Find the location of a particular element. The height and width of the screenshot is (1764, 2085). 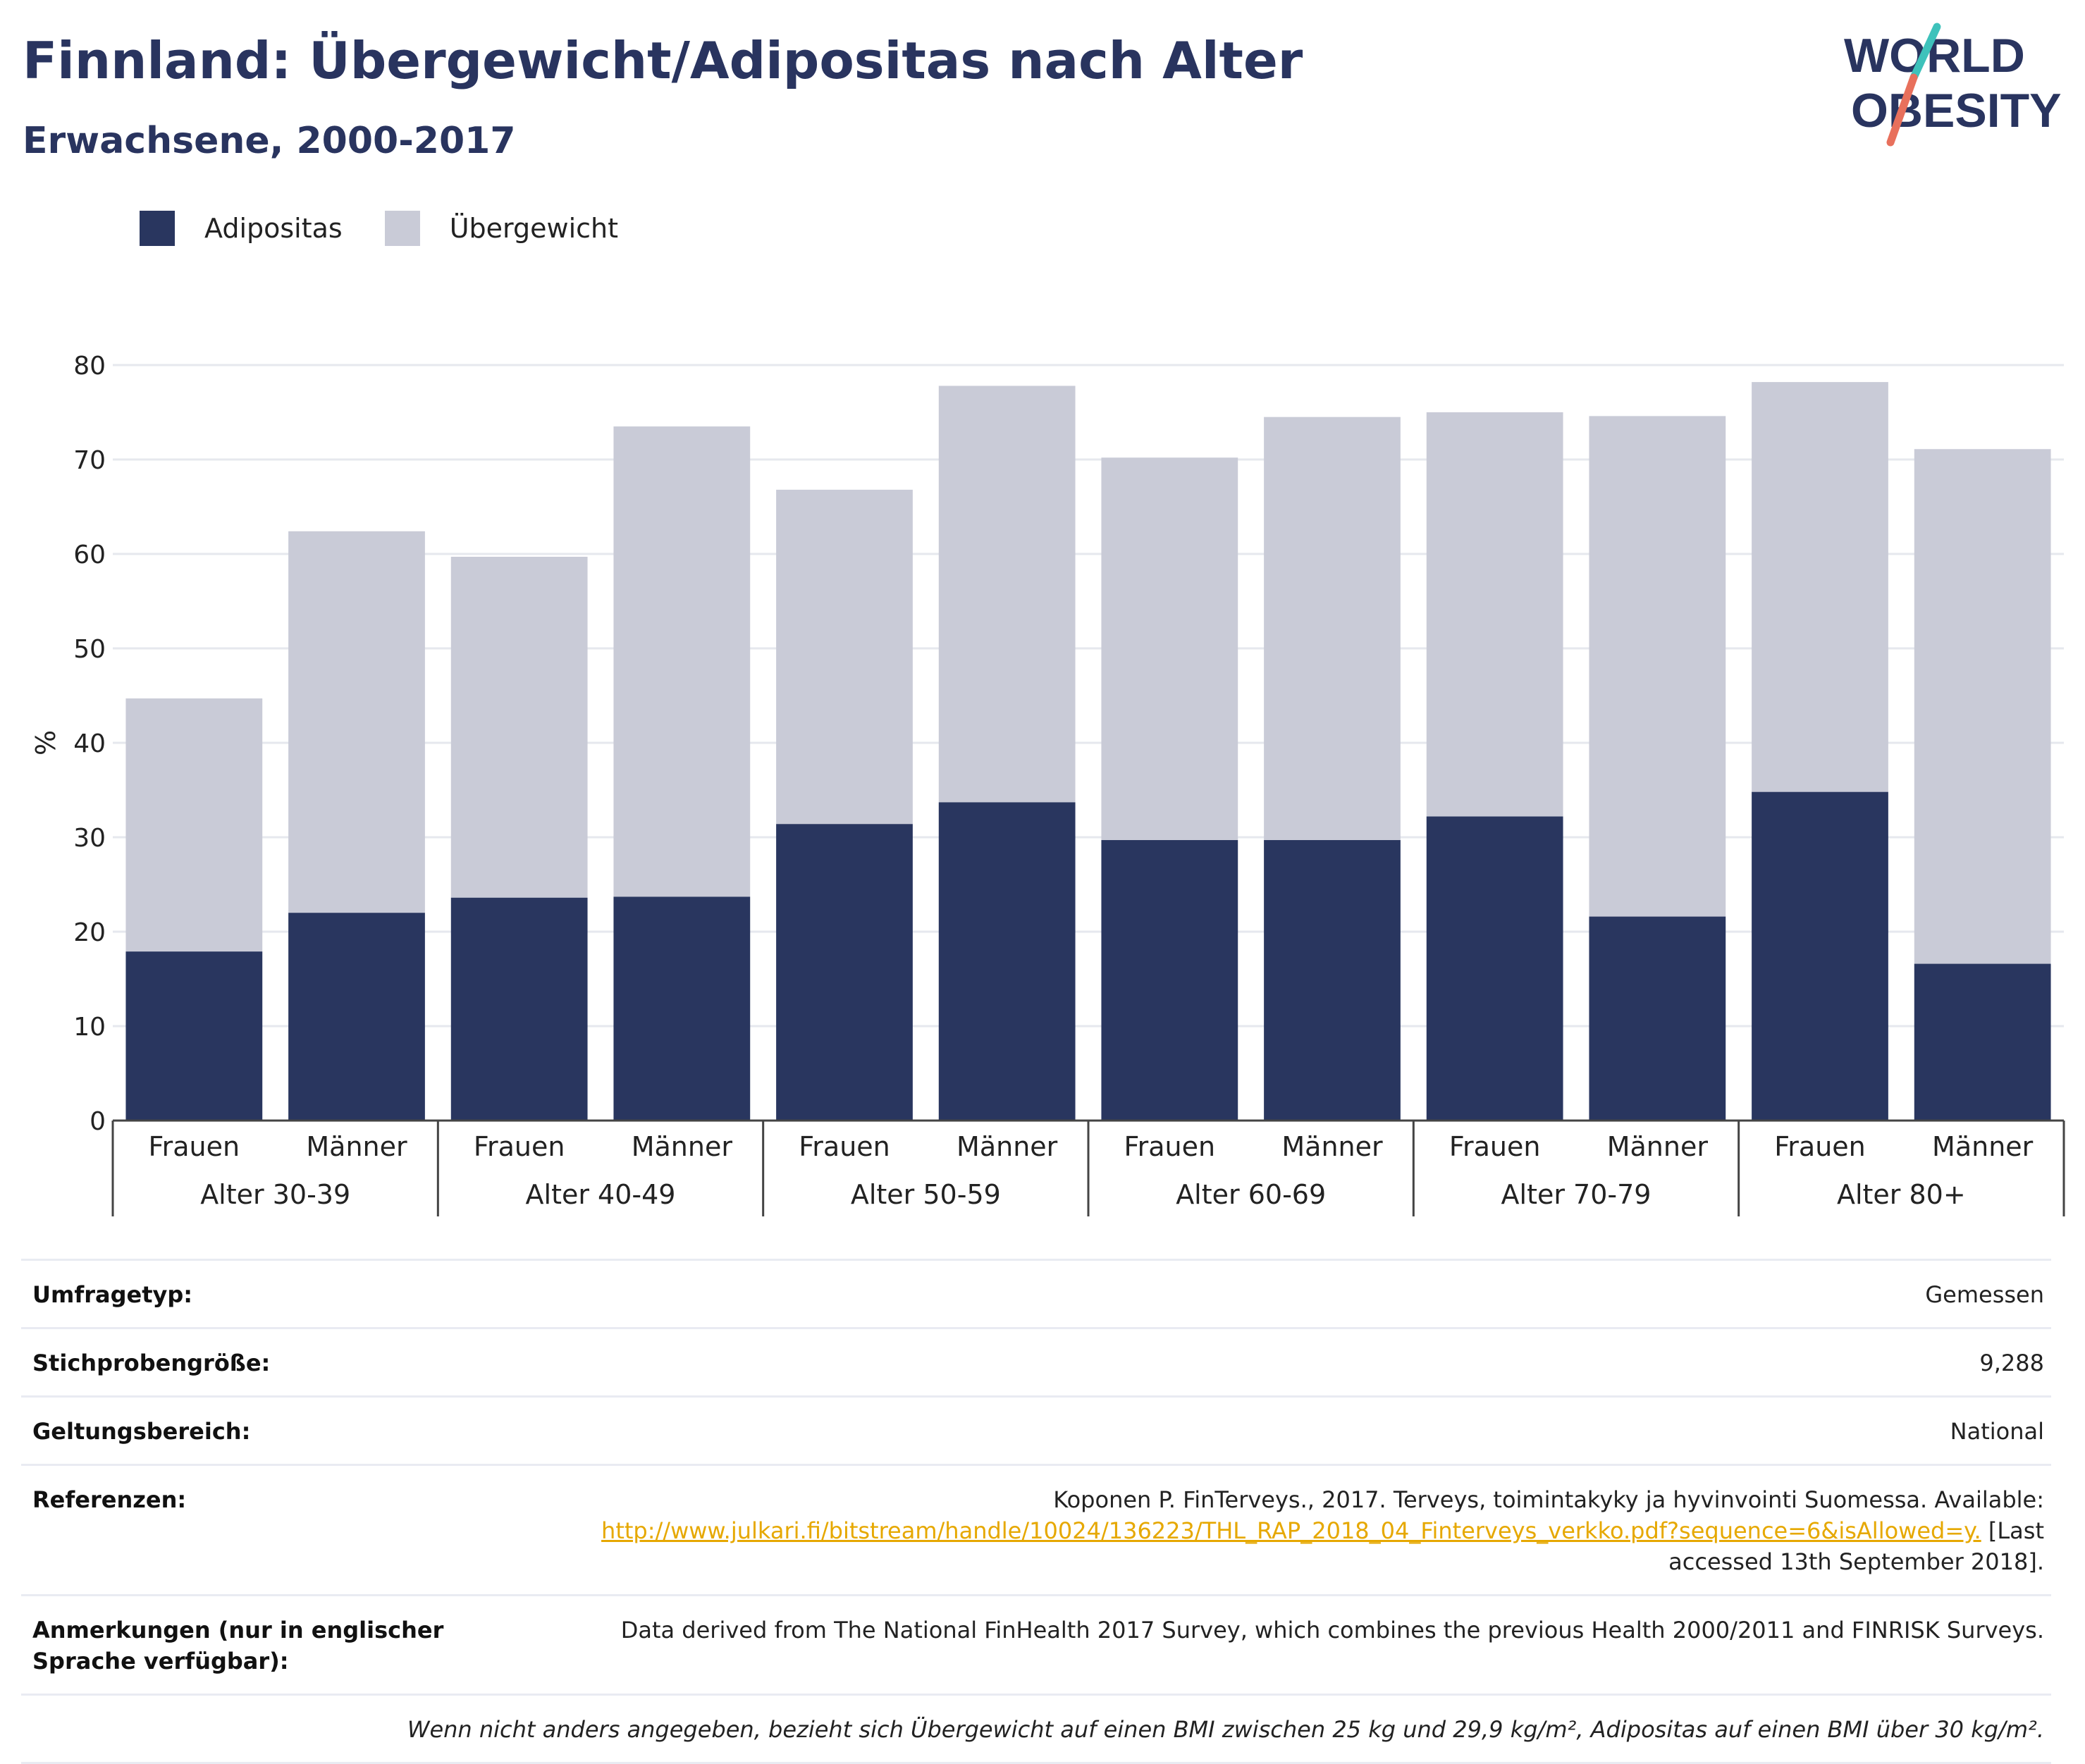

x-group-label: Alter 50-59 is located at coordinates (926, 1194).